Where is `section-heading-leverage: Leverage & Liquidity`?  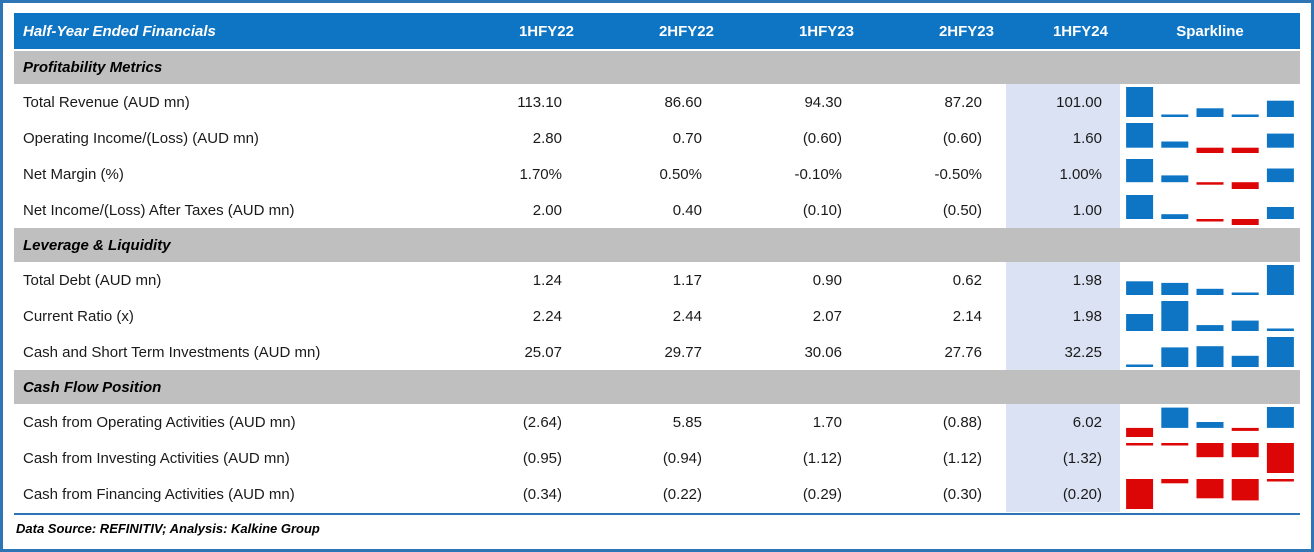 section-heading-leverage: Leverage & Liquidity is located at coordinates (657, 245).